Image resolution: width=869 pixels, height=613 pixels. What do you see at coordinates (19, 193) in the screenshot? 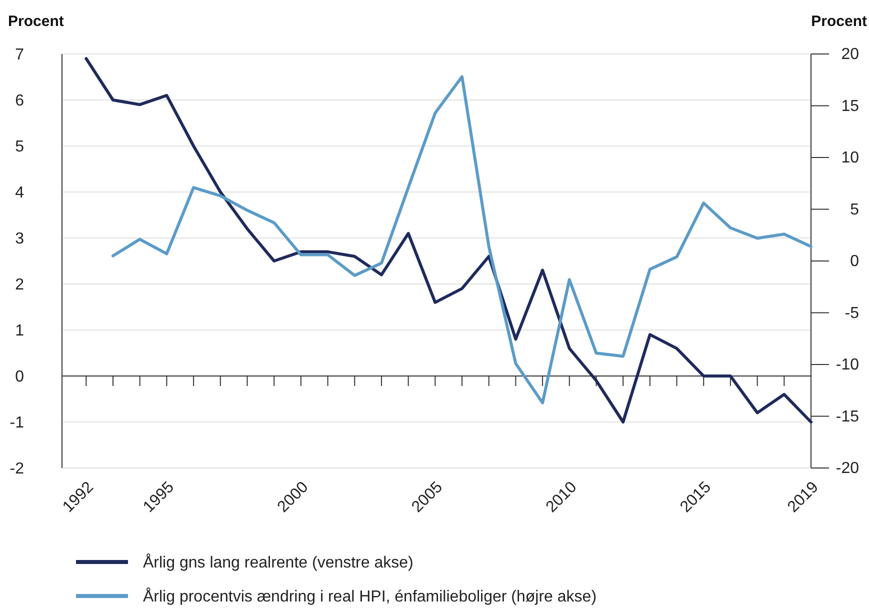
I see `y-tick-label: 4` at bounding box center [19, 193].